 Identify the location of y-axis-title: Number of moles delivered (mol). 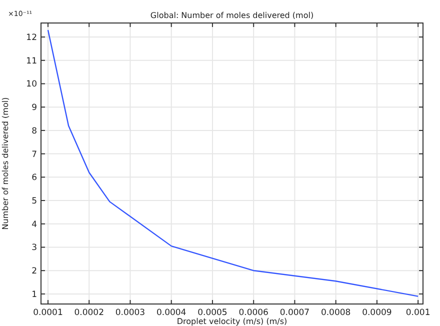
(5, 163).